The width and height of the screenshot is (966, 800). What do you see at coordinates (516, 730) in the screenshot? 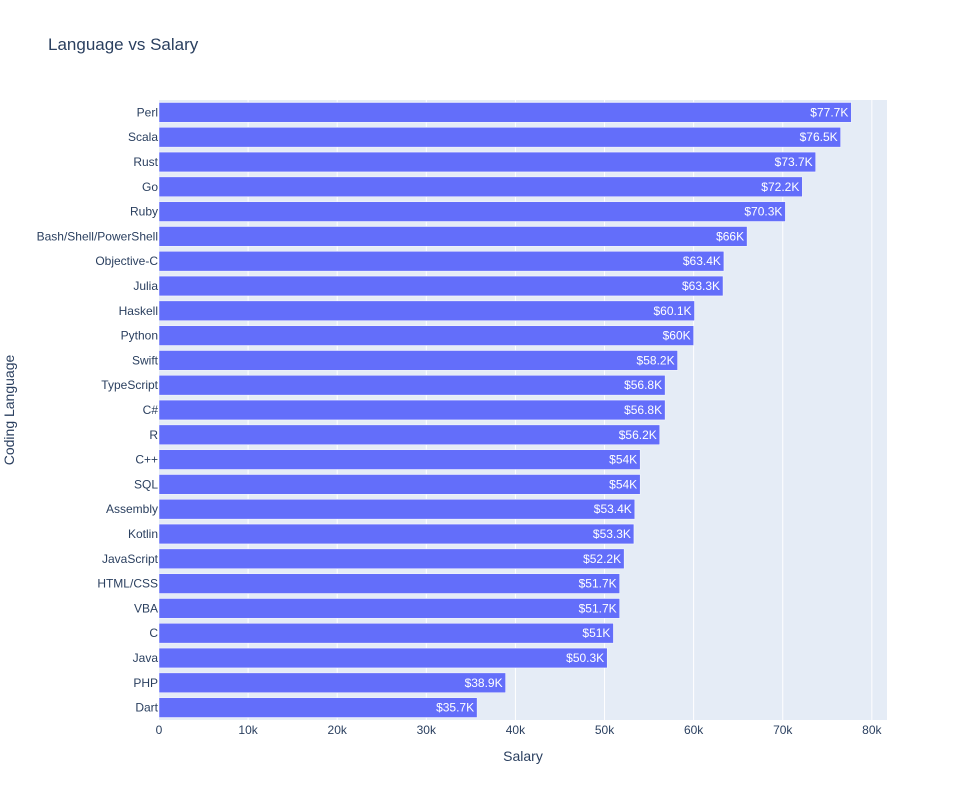
I see `x-tick-label: 40k` at bounding box center [516, 730].